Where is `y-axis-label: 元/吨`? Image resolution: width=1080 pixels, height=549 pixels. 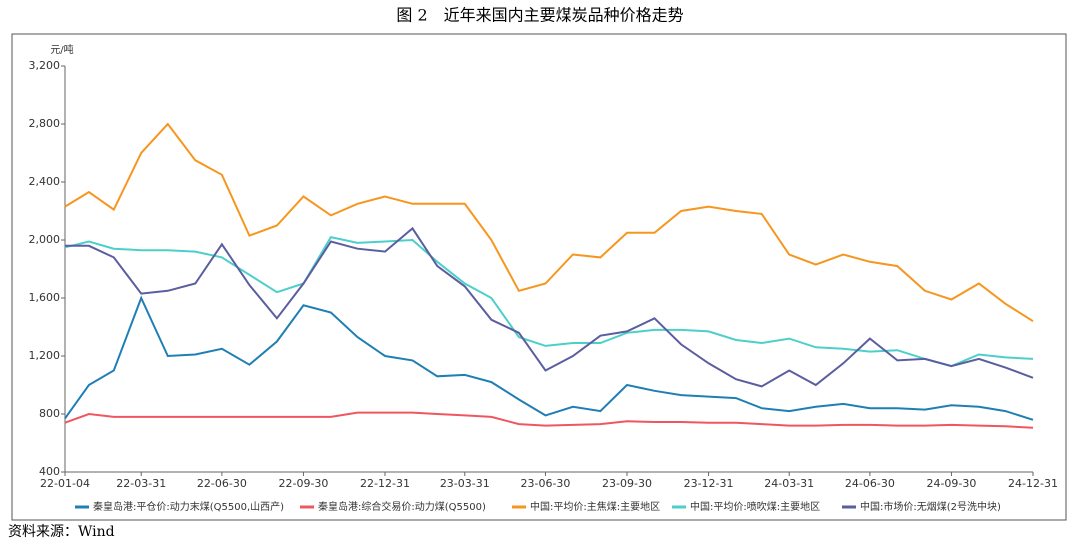
y-axis-label: 元/吨 is located at coordinates (61, 49).